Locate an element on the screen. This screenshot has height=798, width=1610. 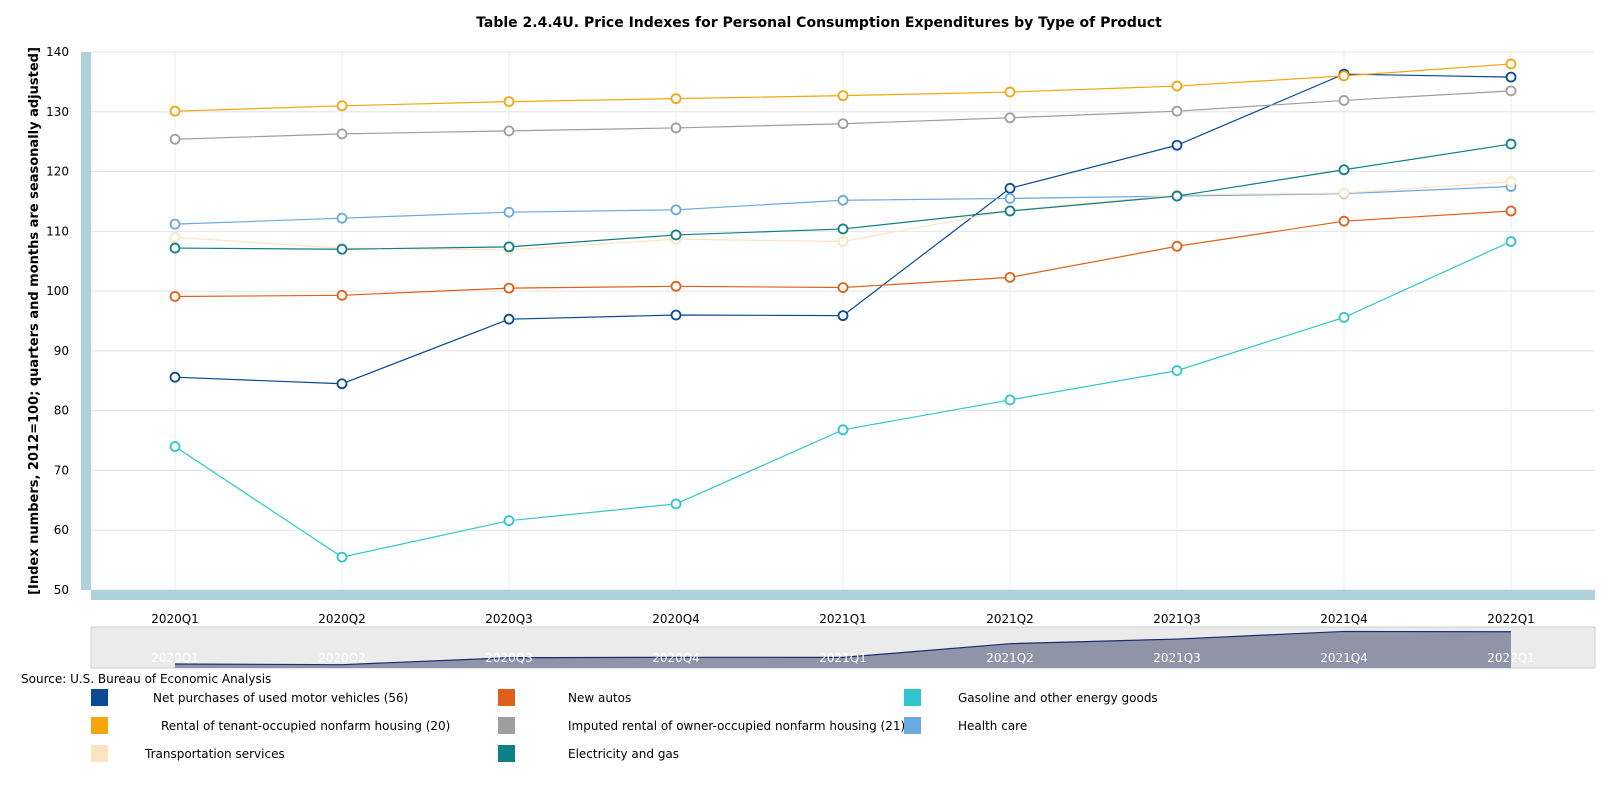
legend-item: Transportation services is located at coordinates (188, 753).